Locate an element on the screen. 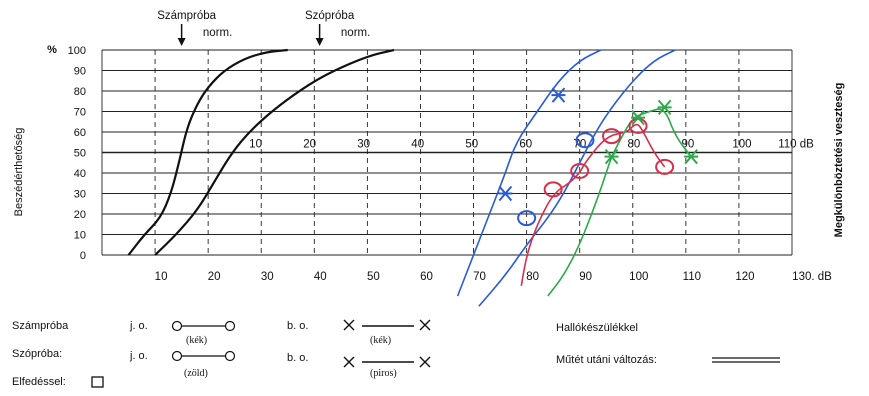  x-bottom-tick-label: 130. dB is located at coordinates (812, 277).